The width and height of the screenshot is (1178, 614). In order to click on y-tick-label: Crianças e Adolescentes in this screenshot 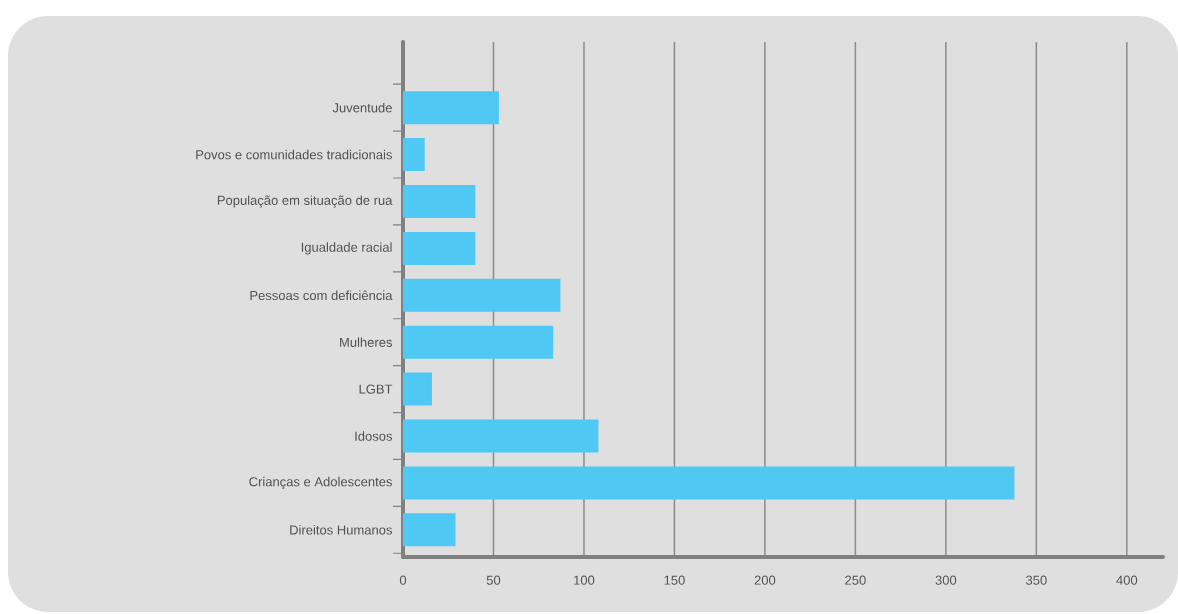, I will do `click(320, 482)`.